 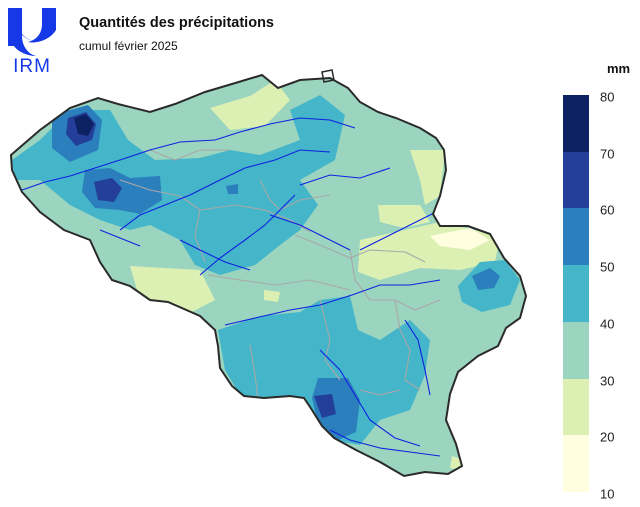 What do you see at coordinates (128, 46) in the screenshot?
I see `map-subtitle: cumul février 2025` at bounding box center [128, 46].